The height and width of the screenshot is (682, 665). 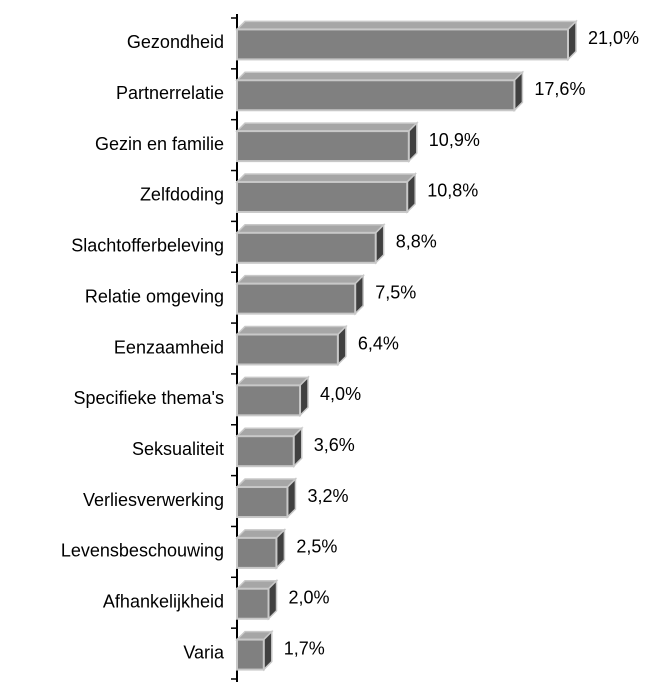 What do you see at coordinates (163, 601) in the screenshot?
I see `y-tick-label: Afhankelijkheid` at bounding box center [163, 601].